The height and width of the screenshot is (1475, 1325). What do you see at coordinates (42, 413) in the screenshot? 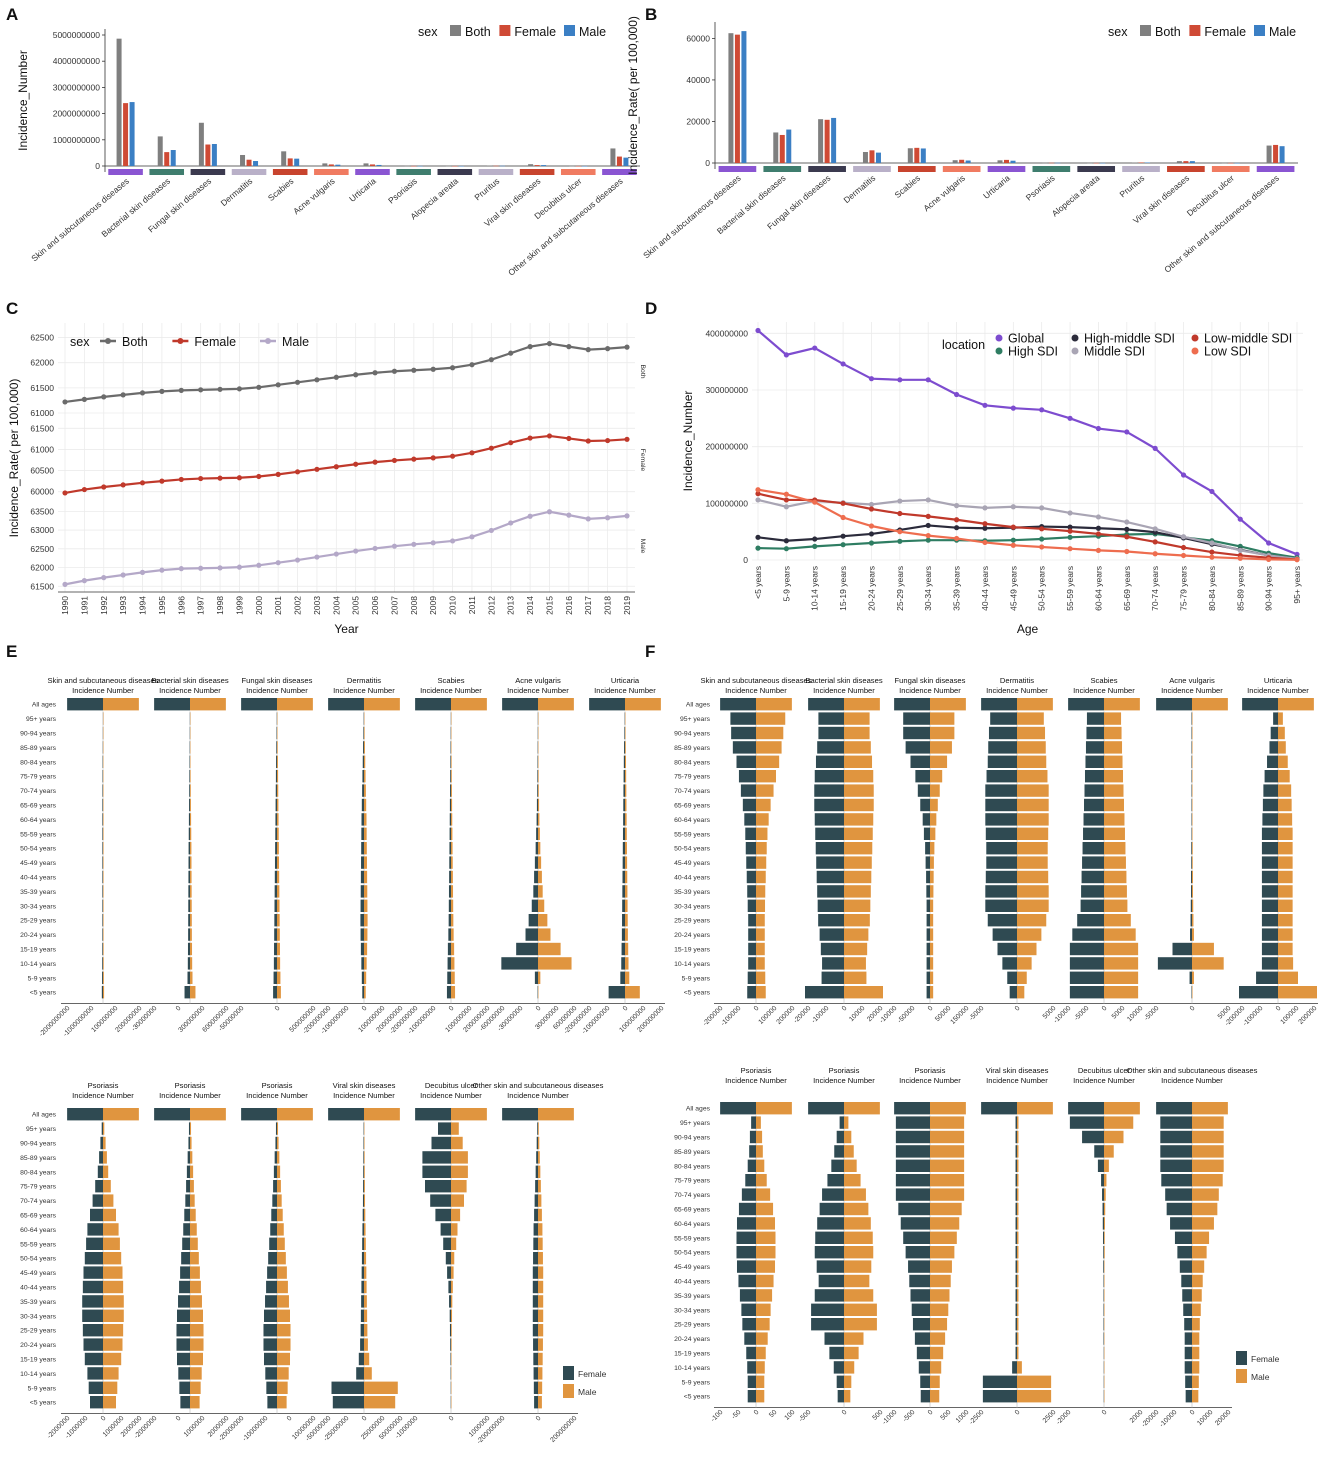
I see `y-tick-label: 61000` at bounding box center [42, 413].